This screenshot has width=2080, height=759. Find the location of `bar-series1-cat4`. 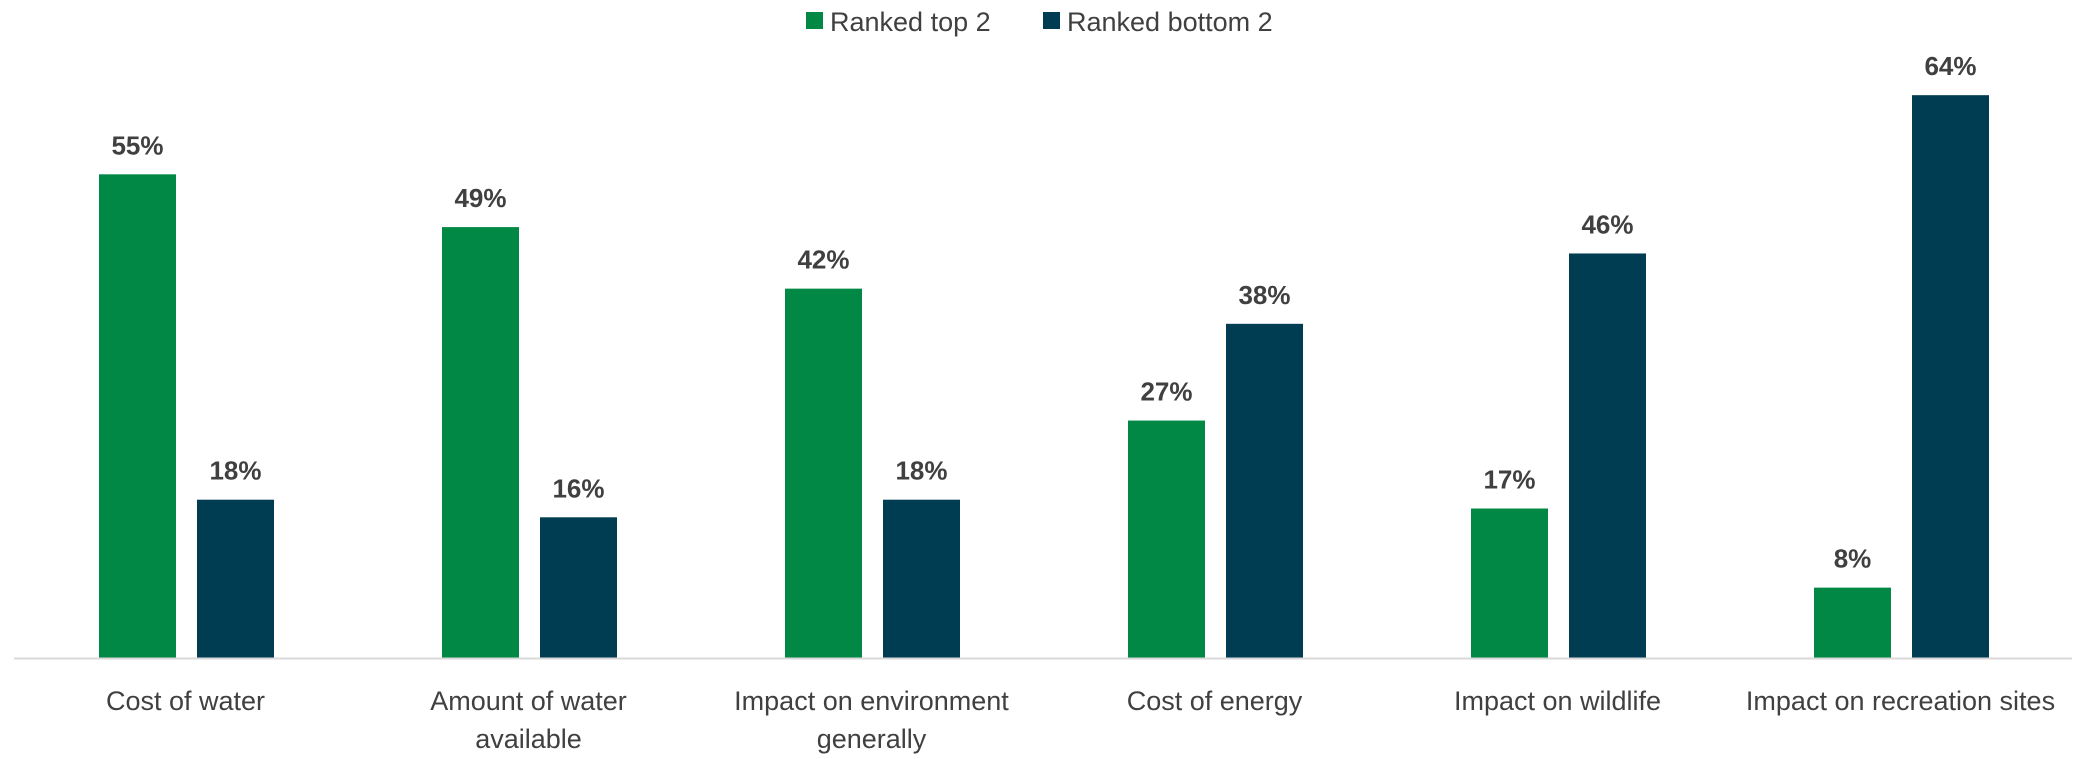

bar-series1-cat4 is located at coordinates (1166, 539).